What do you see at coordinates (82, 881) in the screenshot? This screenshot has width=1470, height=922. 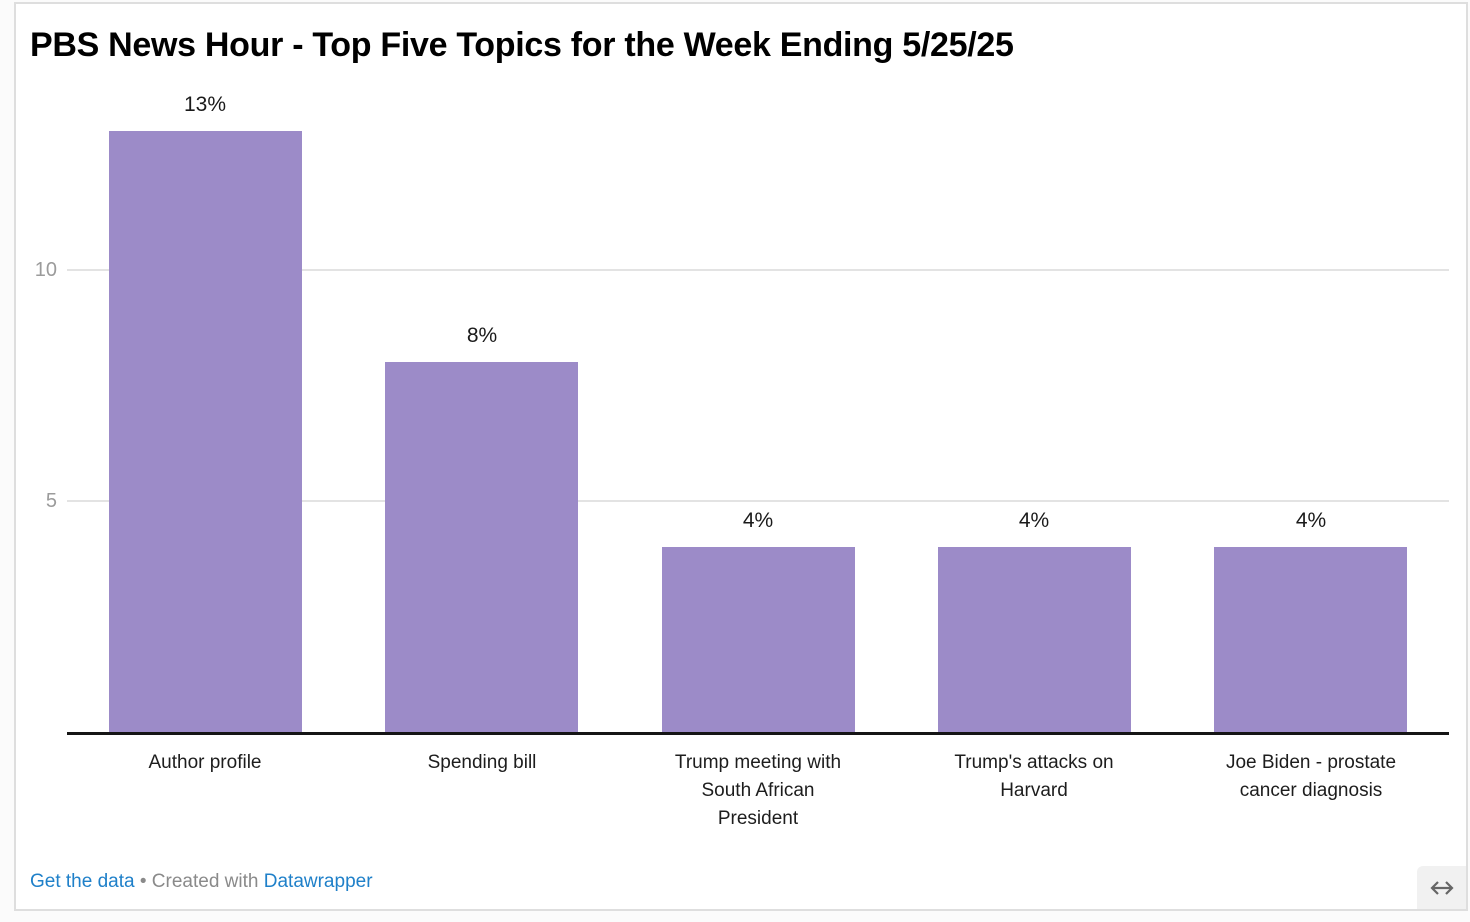 I see `get-data-link: Get the data` at bounding box center [82, 881].